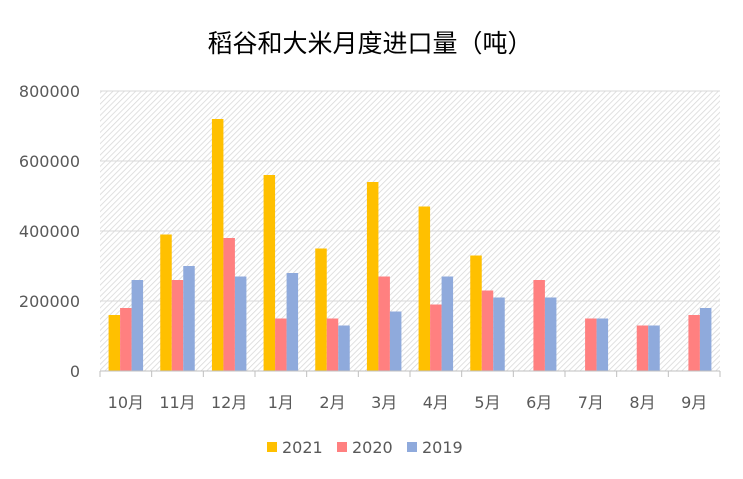  What do you see at coordinates (342, 447) in the screenshot?
I see `legend-swatch-2020` at bounding box center [342, 447].